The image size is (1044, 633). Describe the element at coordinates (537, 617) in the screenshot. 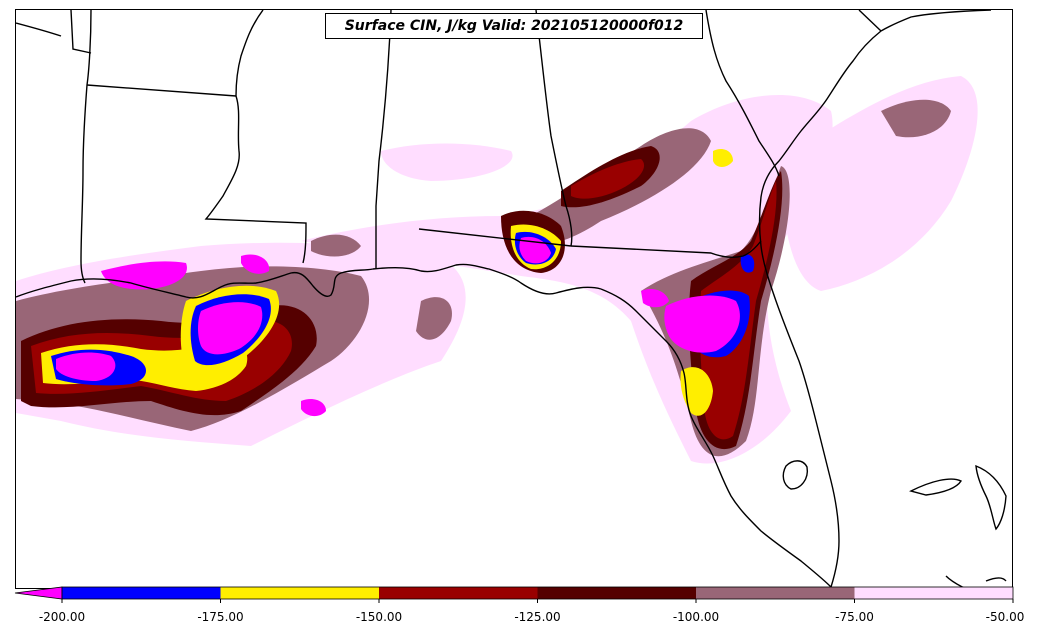

I see `colorbar-tick-label: -125.00` at that location.